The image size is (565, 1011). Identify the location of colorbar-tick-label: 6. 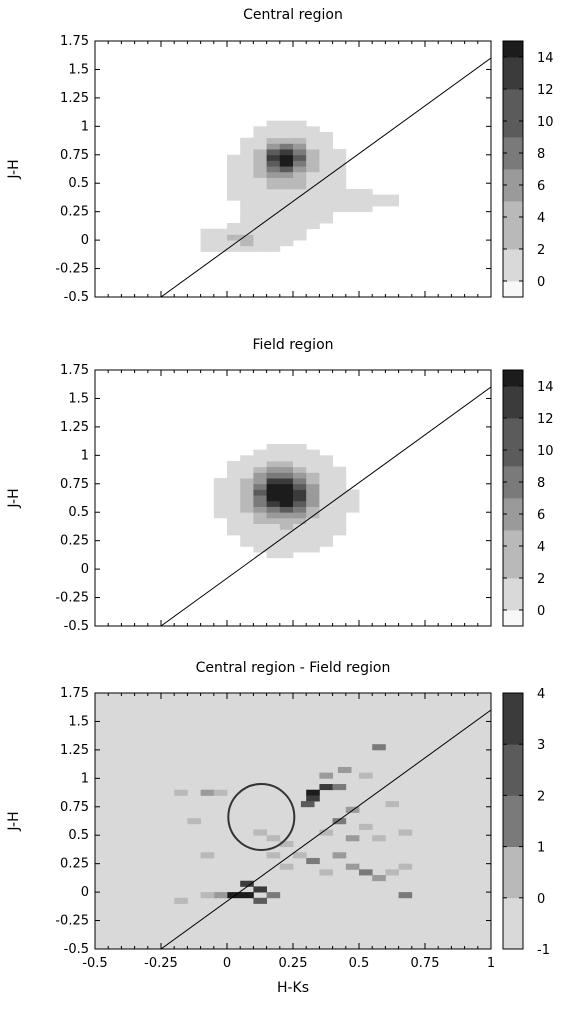
(541, 186).